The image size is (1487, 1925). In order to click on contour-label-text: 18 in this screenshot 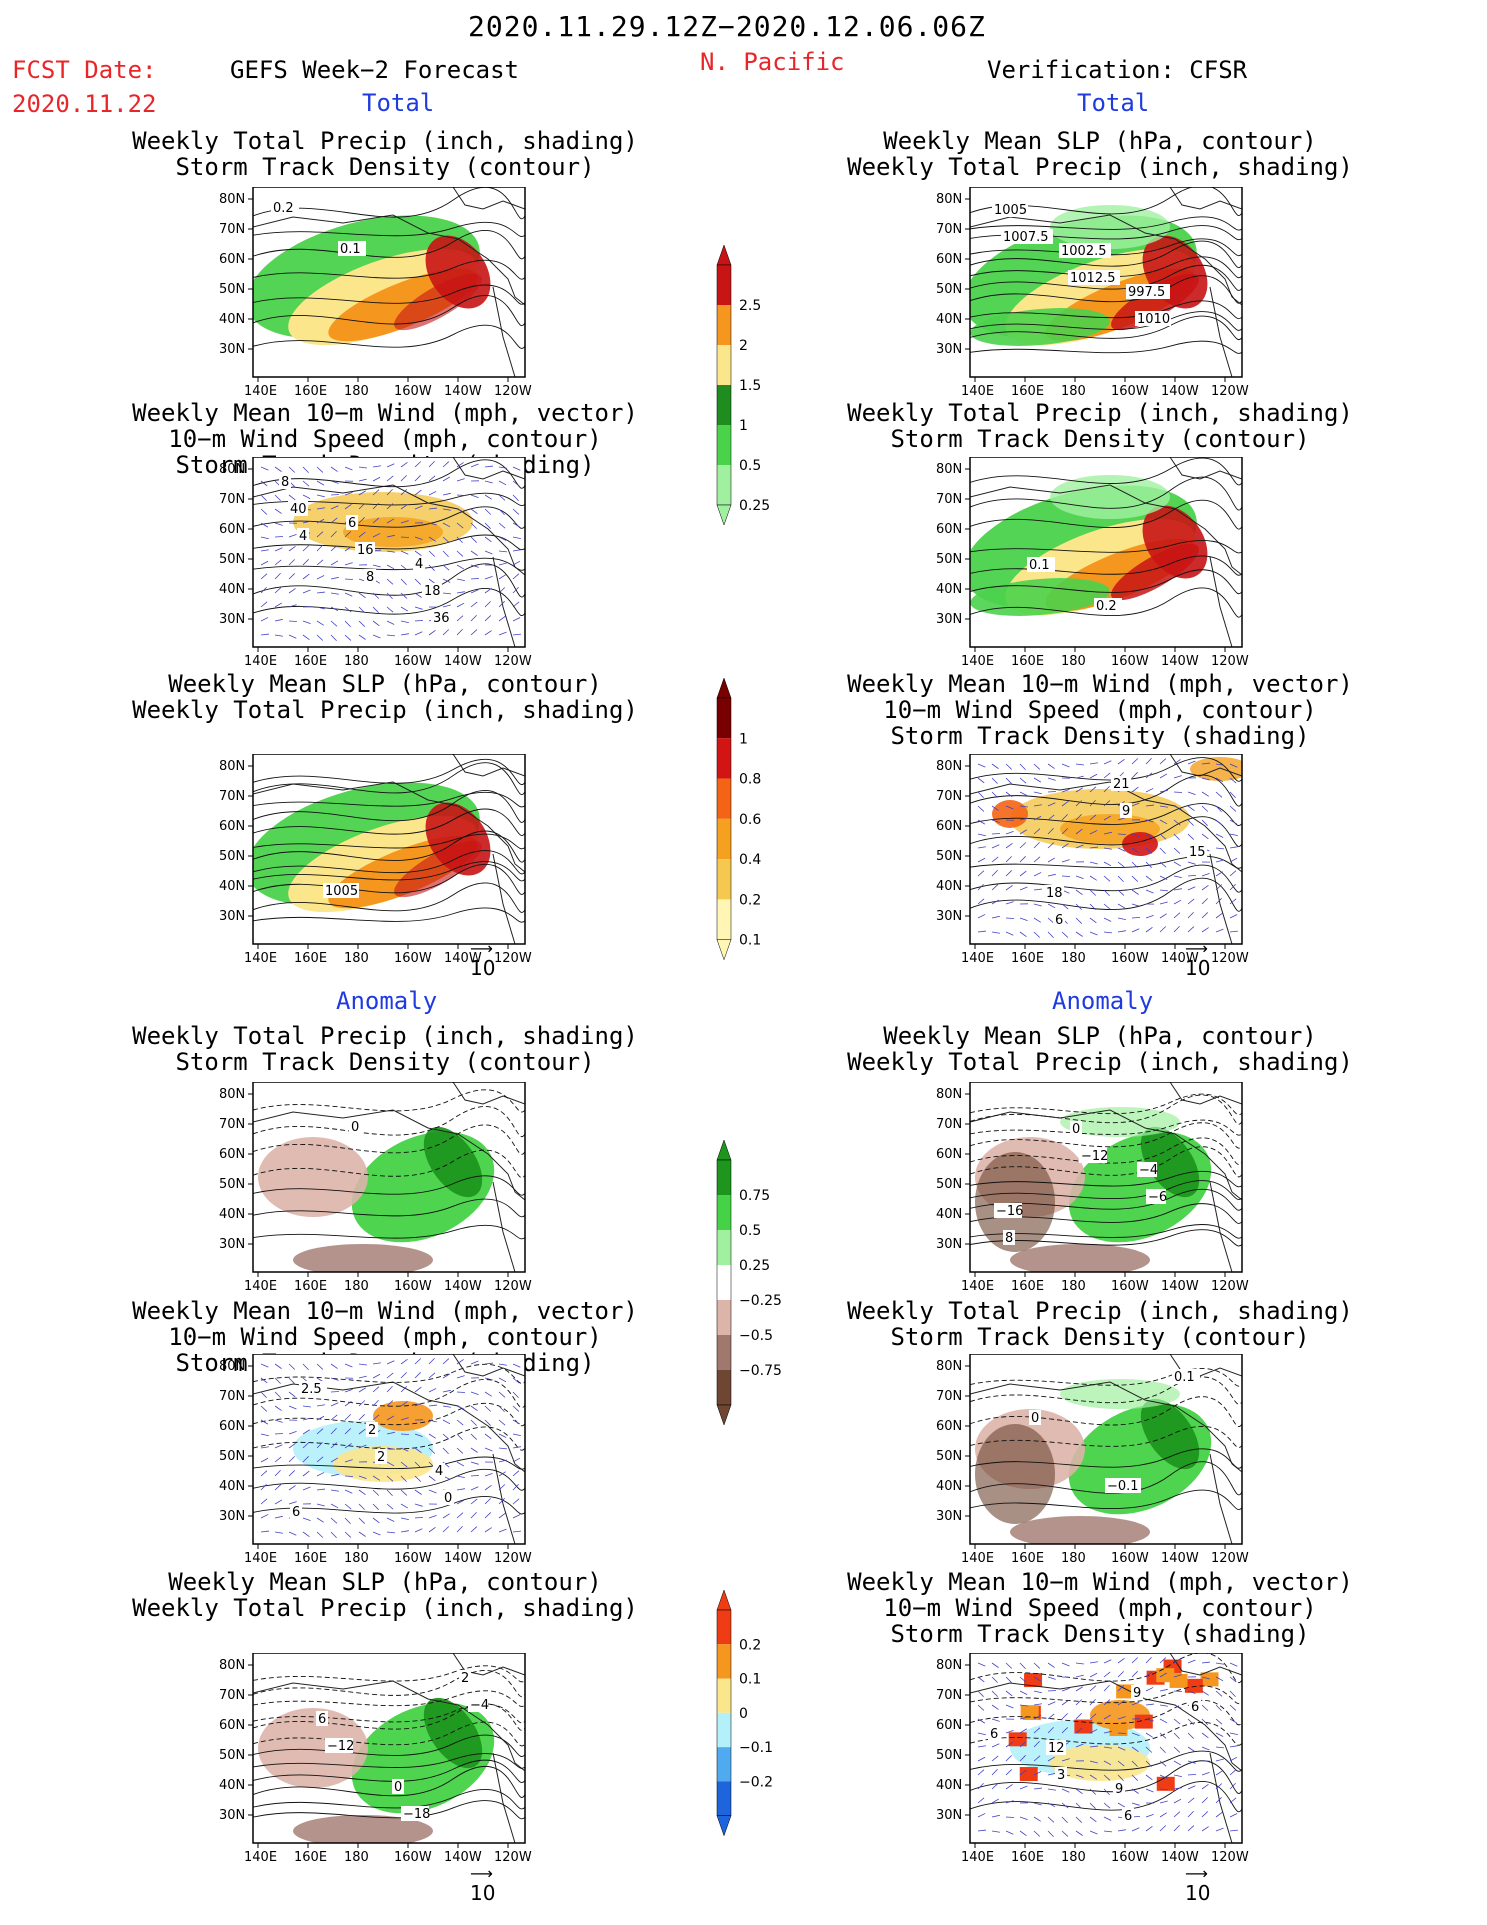, I will do `click(1054, 893)`.